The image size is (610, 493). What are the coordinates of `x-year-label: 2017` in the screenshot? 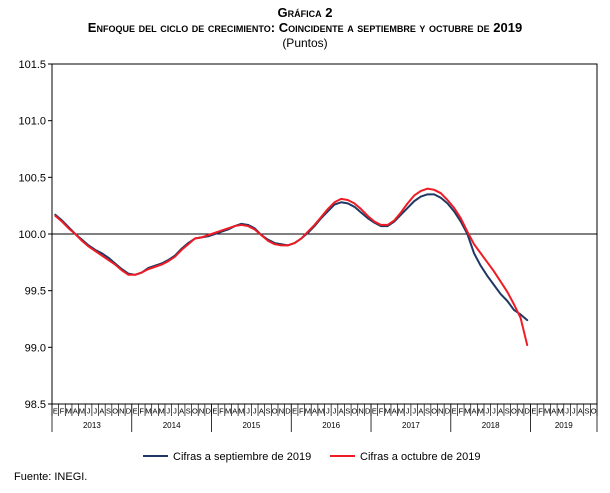 It's located at (411, 425).